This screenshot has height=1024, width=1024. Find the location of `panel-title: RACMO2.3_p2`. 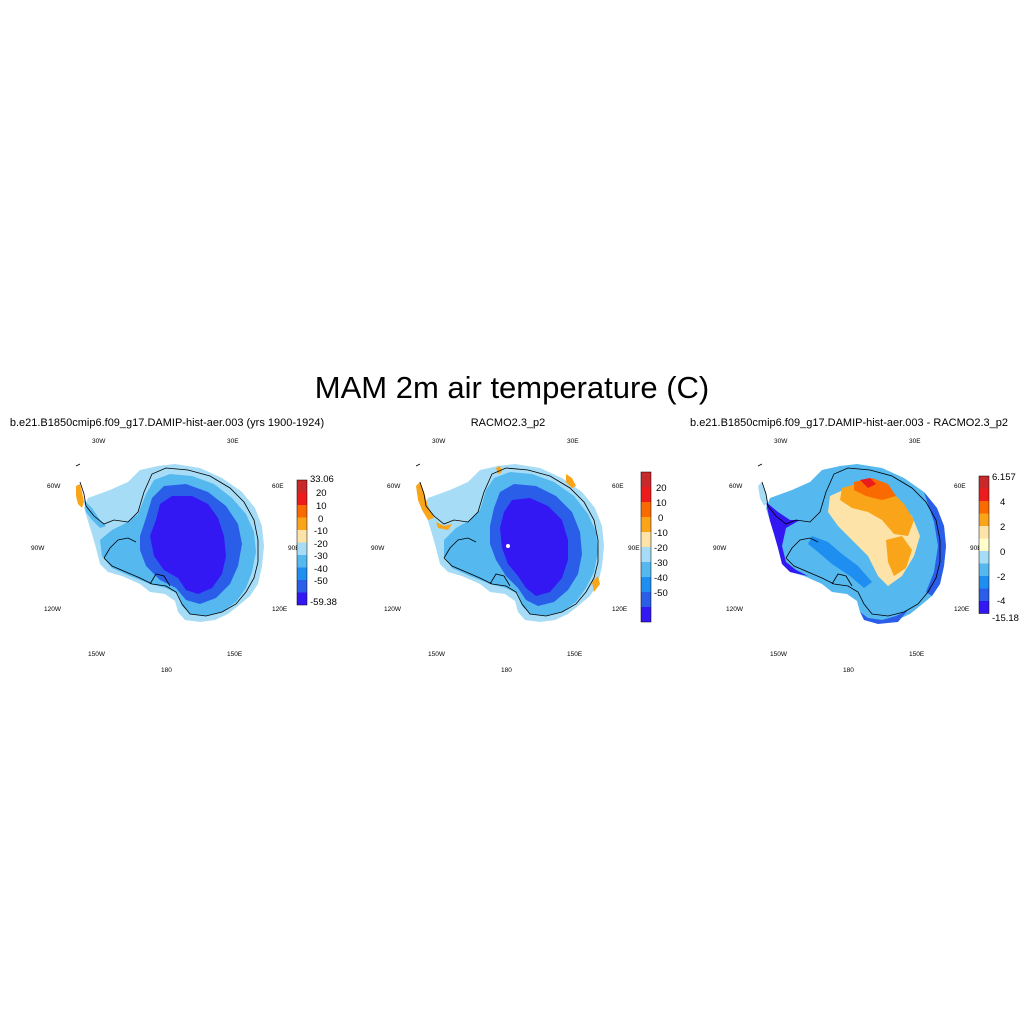

panel-title: RACMO2.3_p2 is located at coordinates (508, 423).